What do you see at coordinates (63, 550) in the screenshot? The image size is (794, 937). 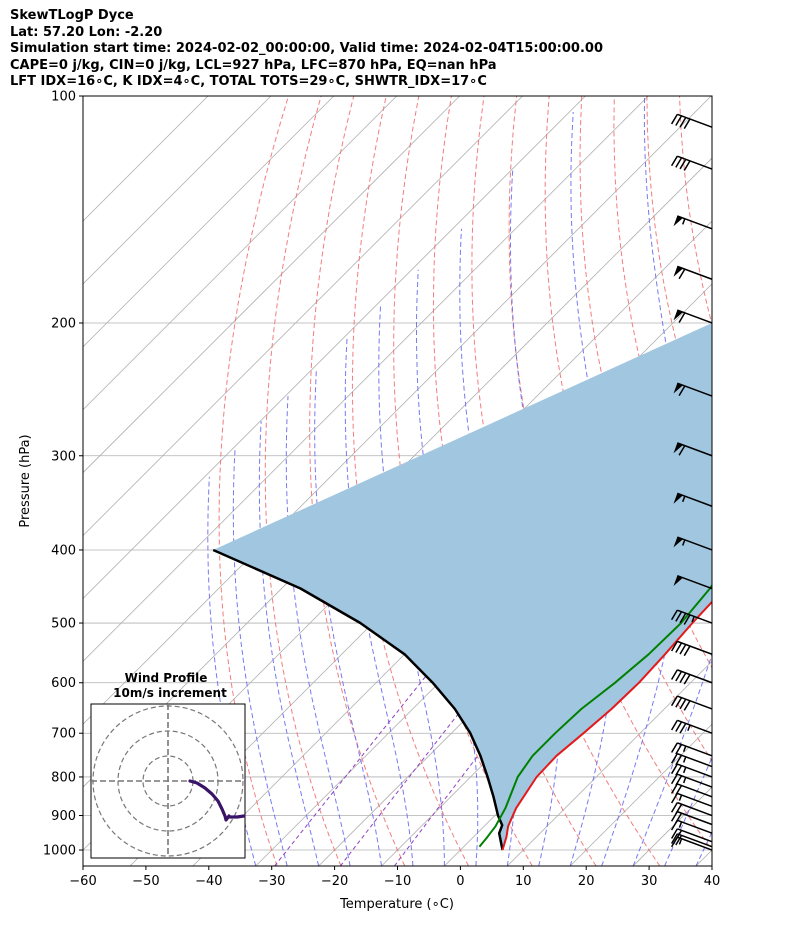 I see `y-tick-label: 400` at bounding box center [63, 550].